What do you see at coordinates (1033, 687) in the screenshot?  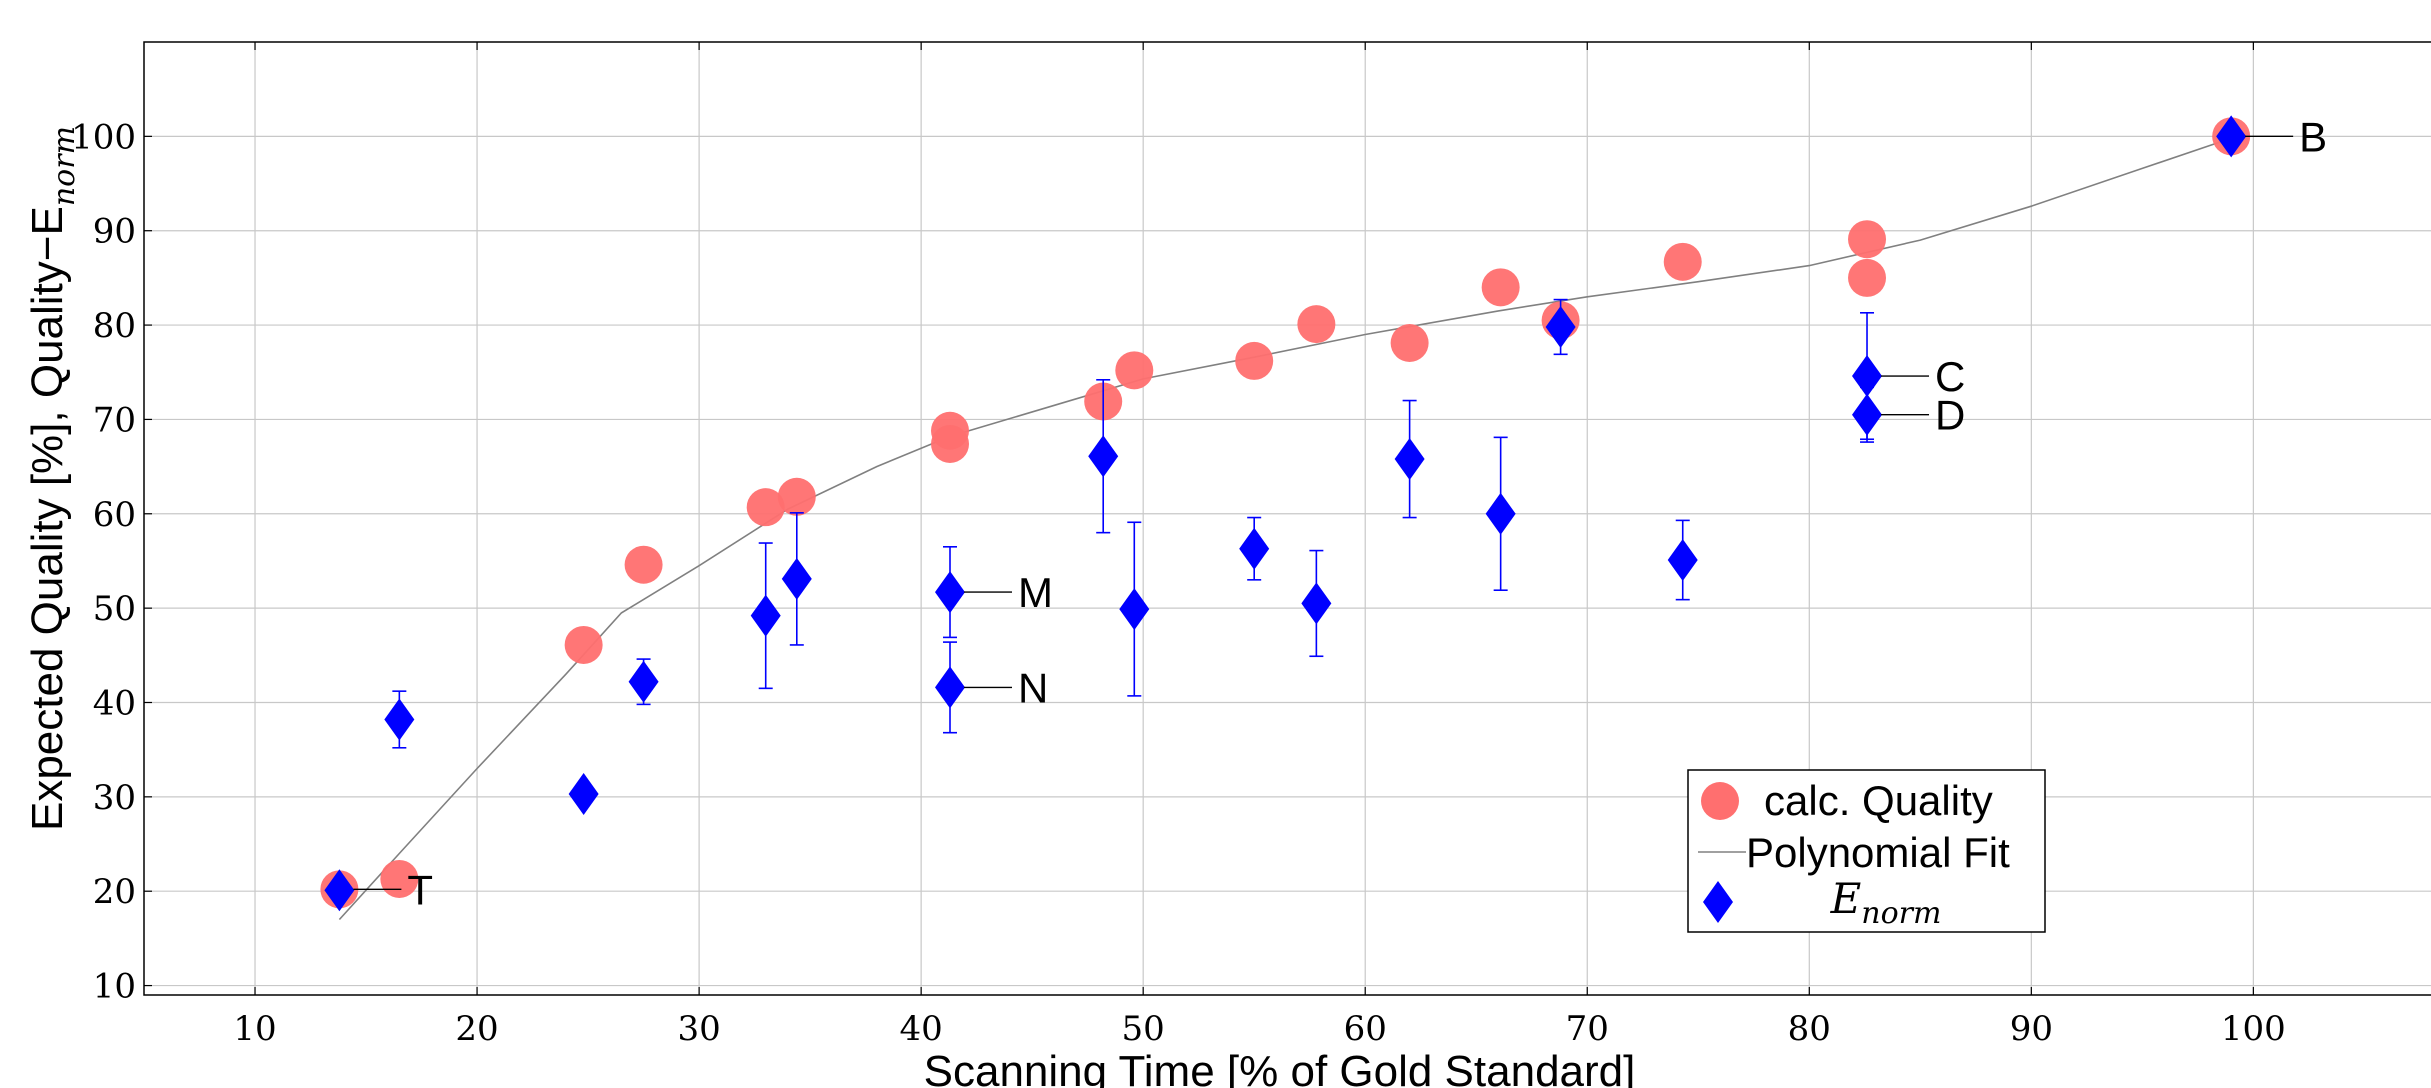 I see `annotation-label: N` at bounding box center [1033, 687].